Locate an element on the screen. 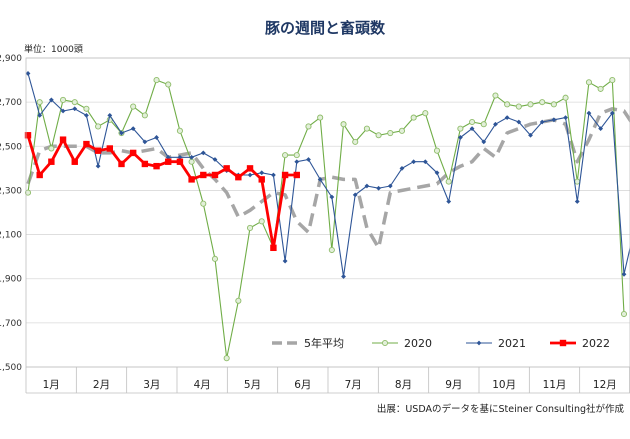 This screenshot has height=439, width=630. month-tick-label: 2月 is located at coordinates (101, 385).